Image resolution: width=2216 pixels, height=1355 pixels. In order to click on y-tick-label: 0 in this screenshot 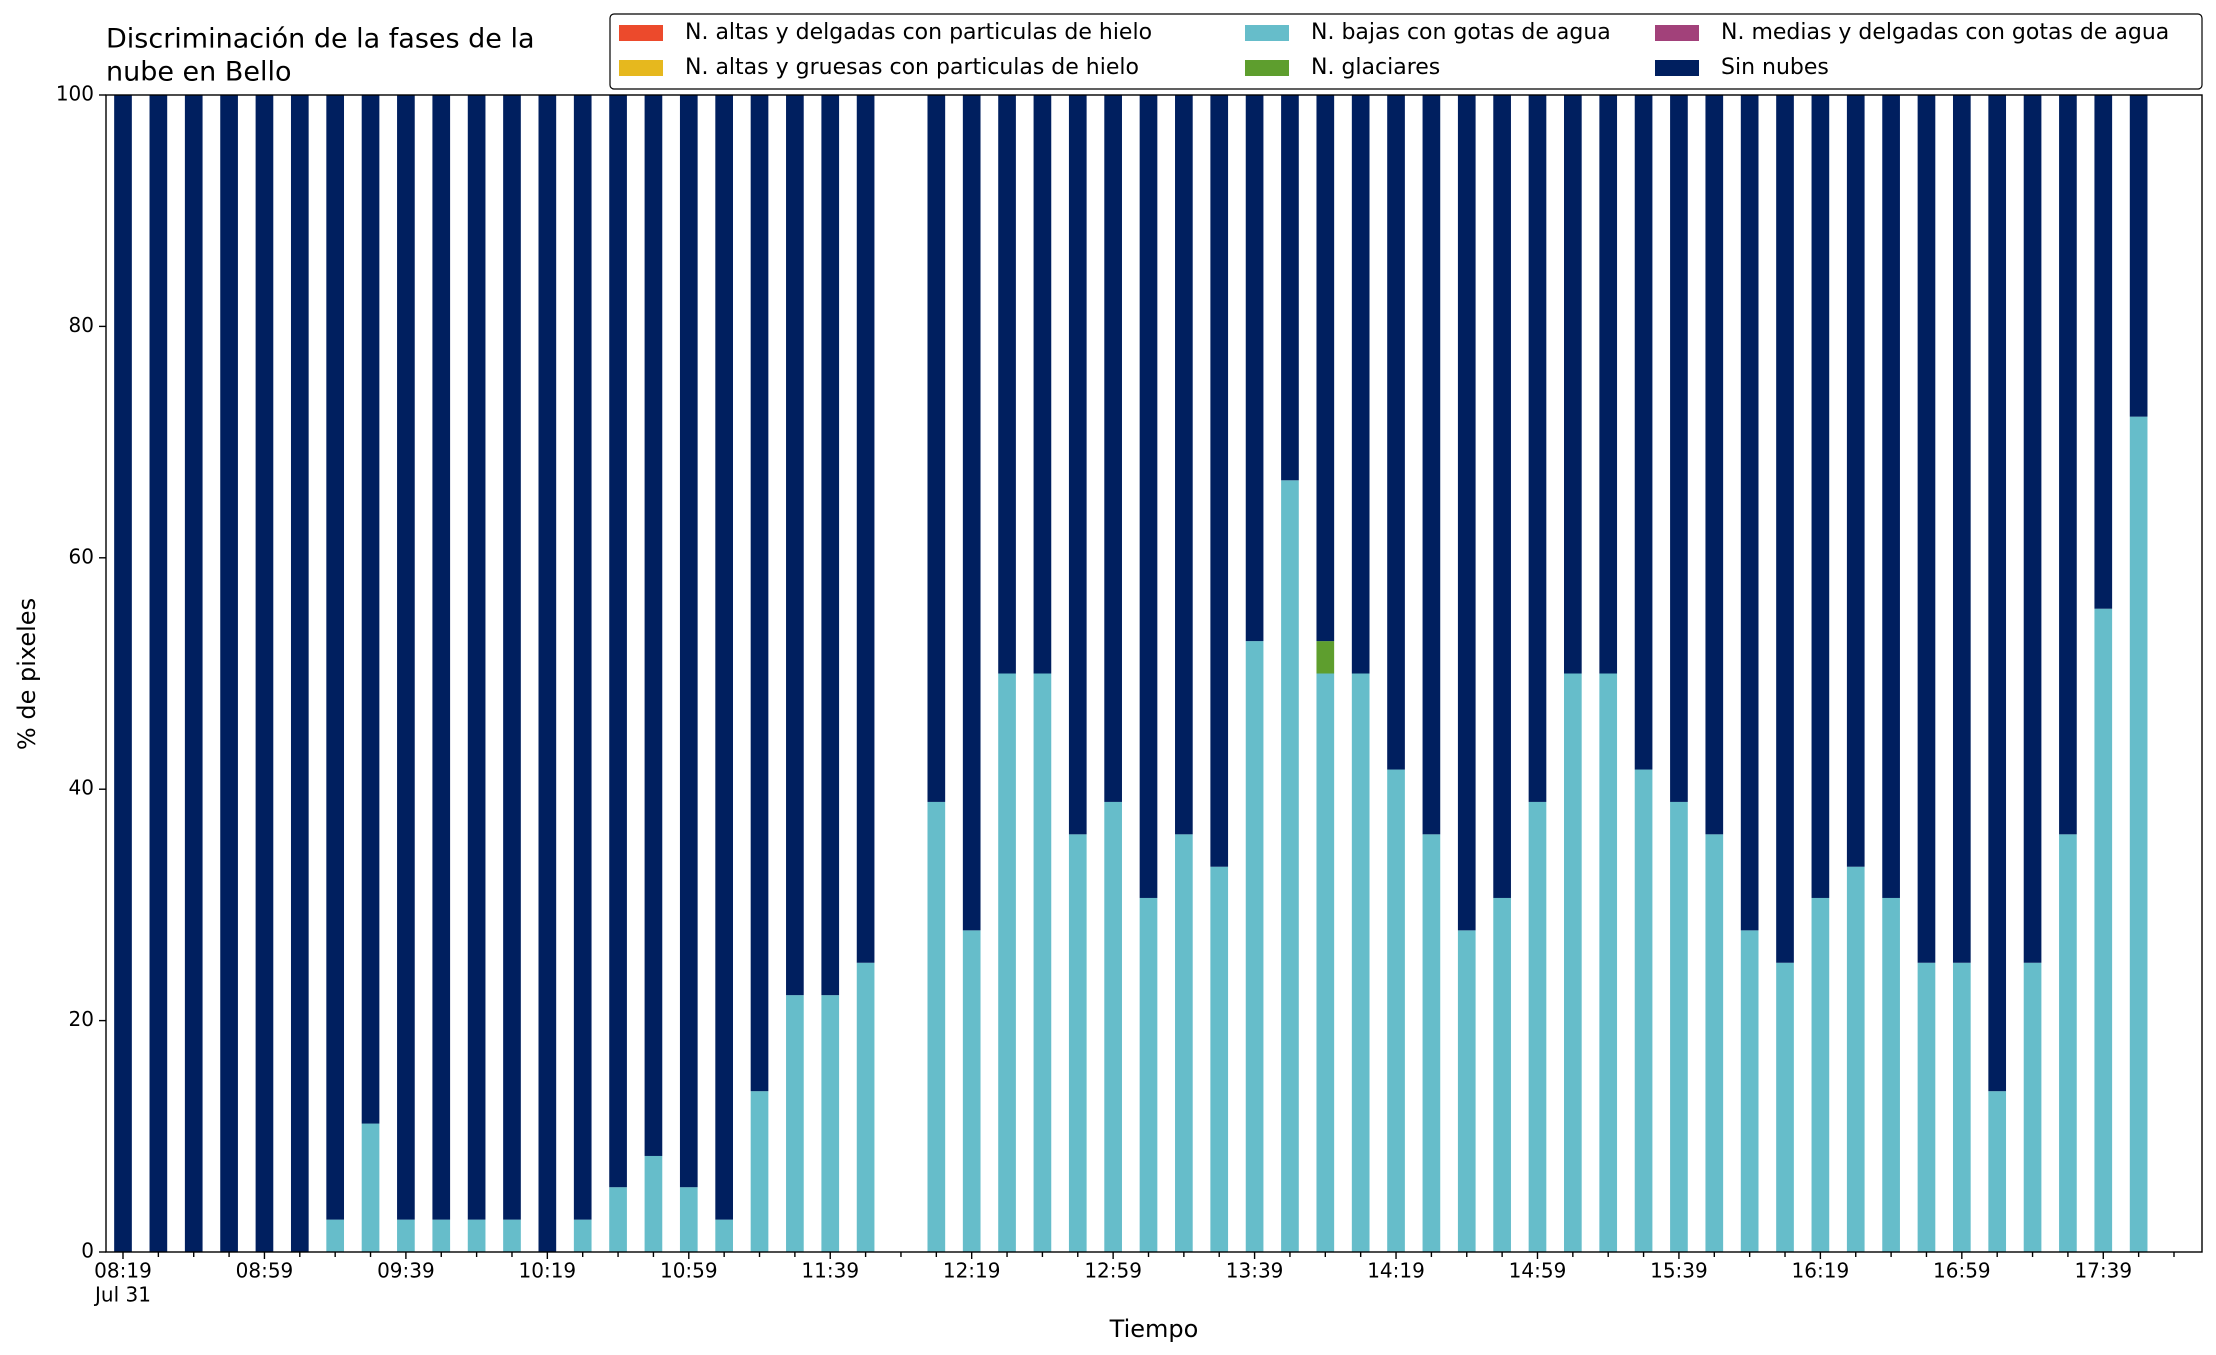, I will do `click(87, 1251)`.